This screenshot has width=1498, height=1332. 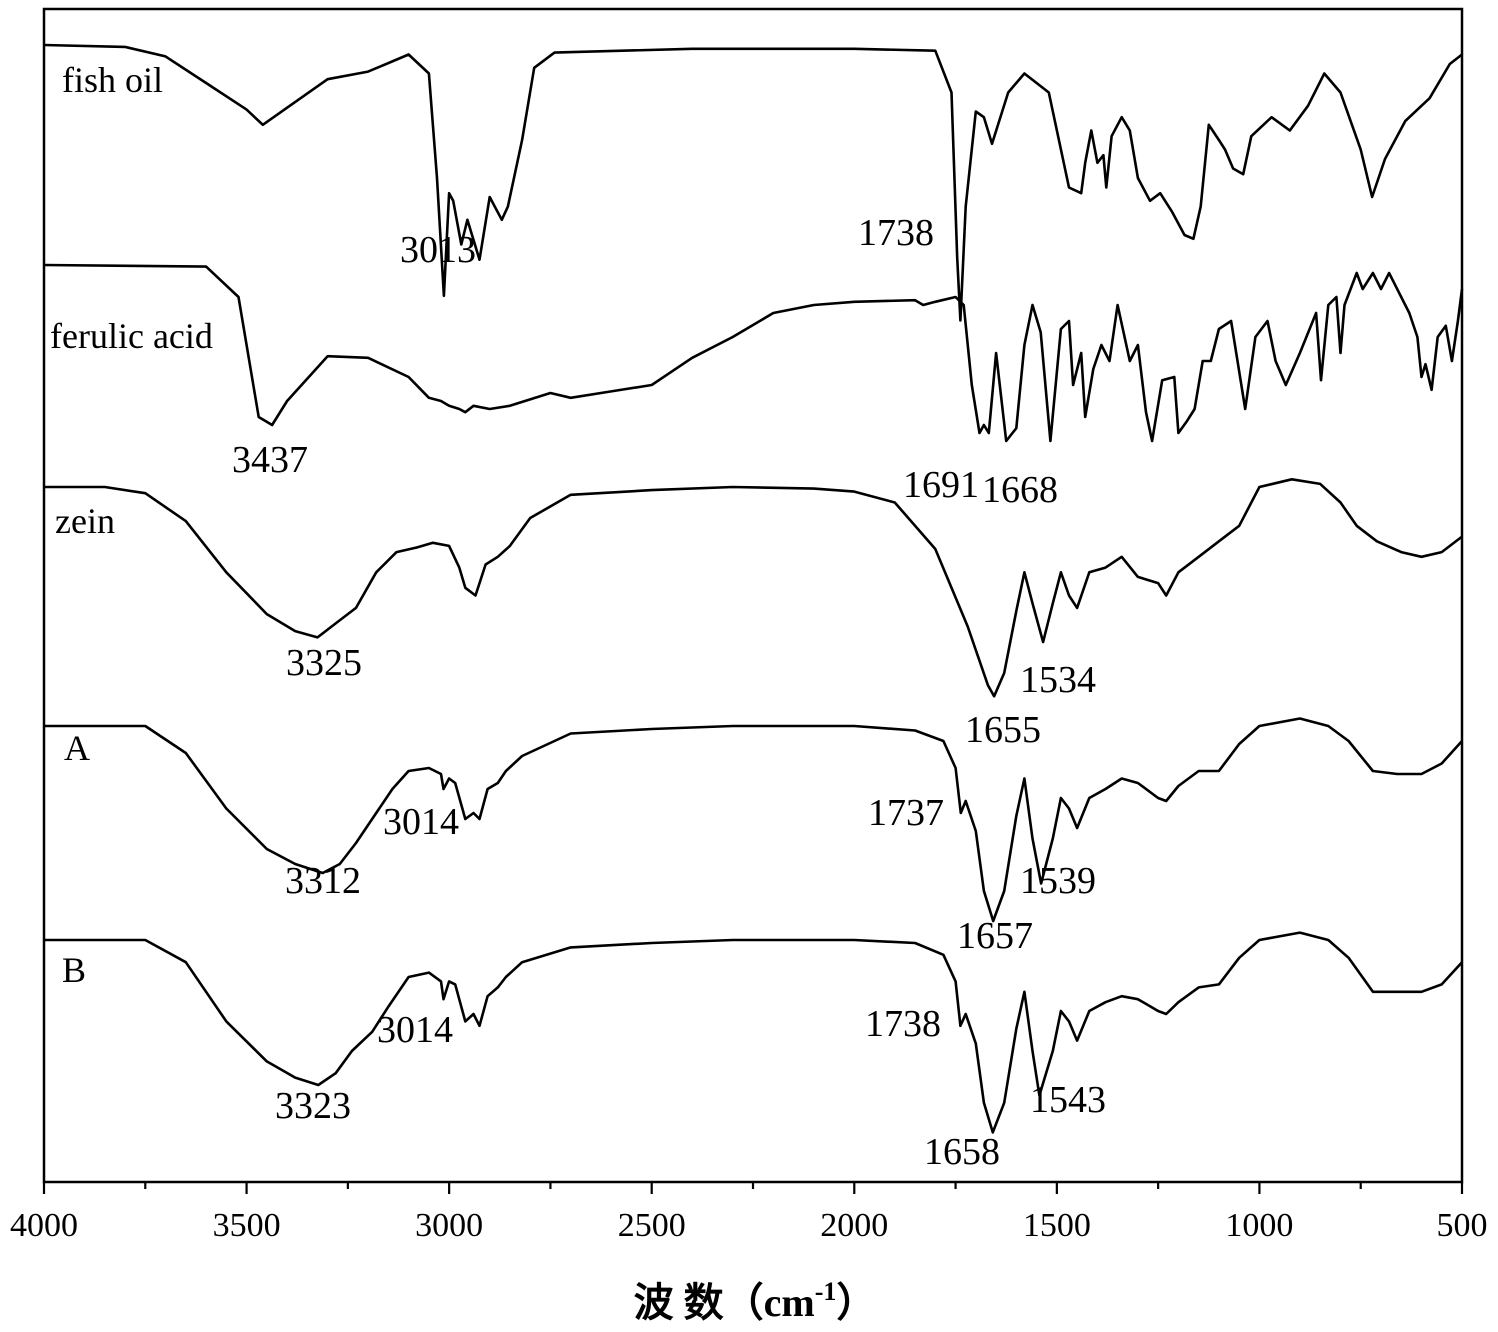 I want to click on peak-label: 1691, so click(x=941, y=485).